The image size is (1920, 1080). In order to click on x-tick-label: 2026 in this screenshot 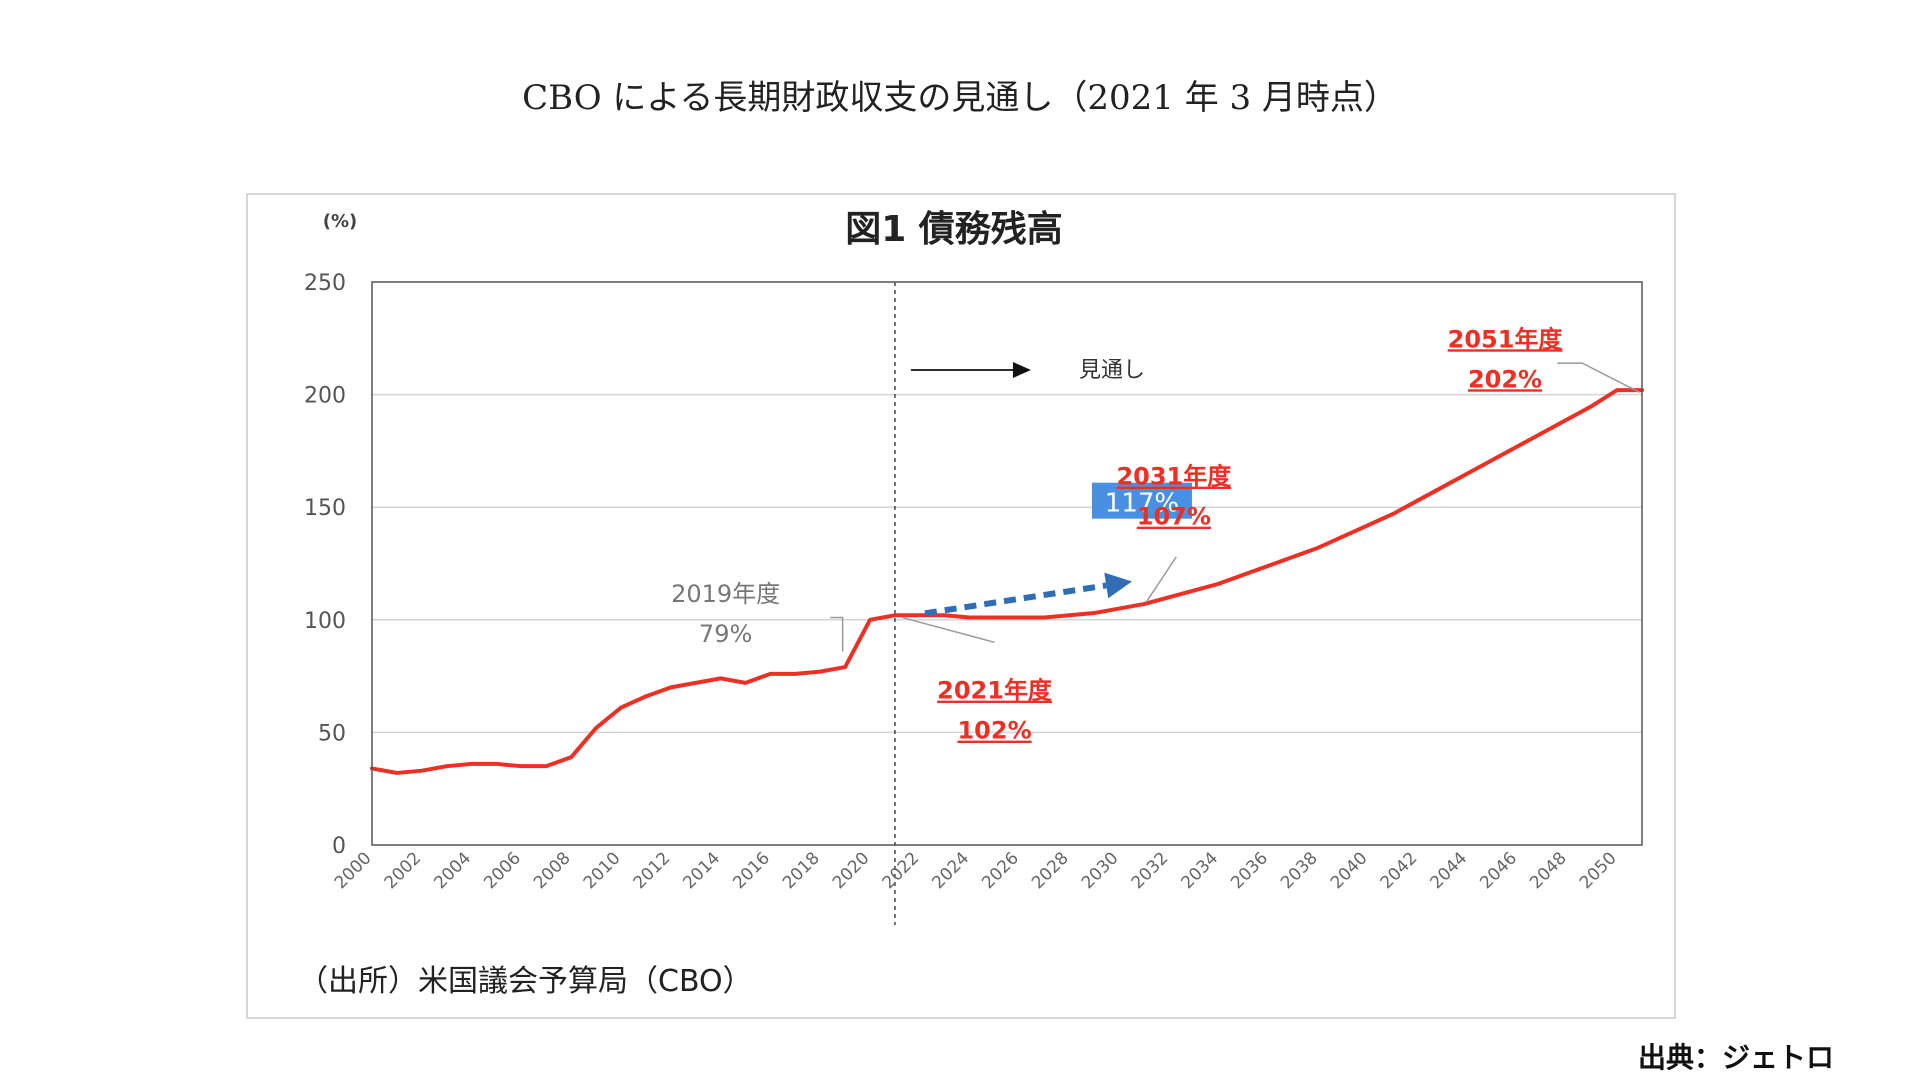, I will do `click(1000, 870)`.